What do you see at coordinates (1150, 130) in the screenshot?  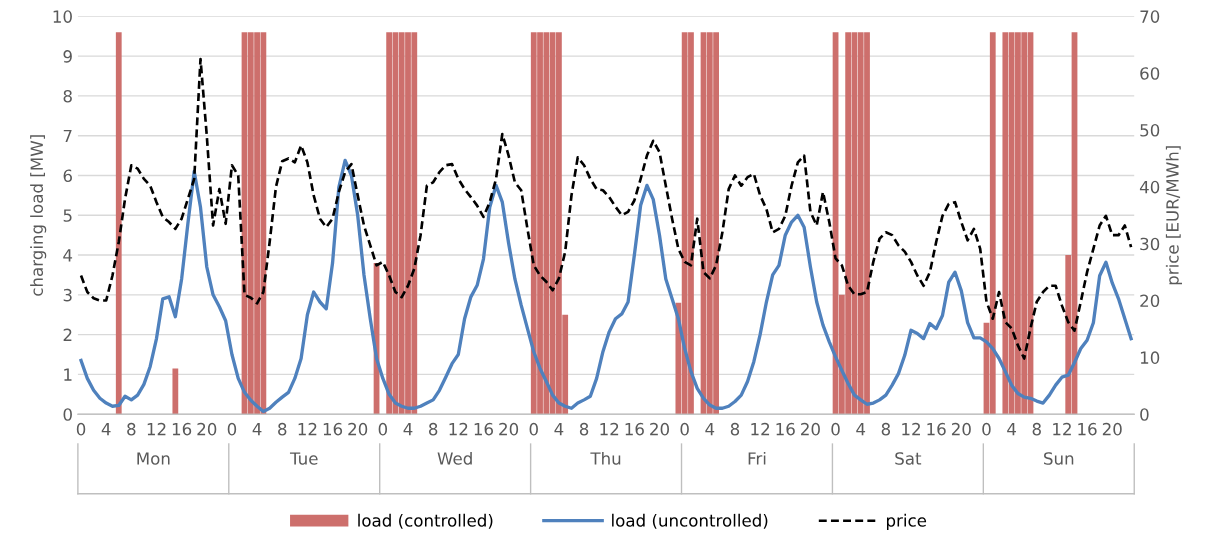 I see `y2-tick-label: 50` at bounding box center [1150, 130].